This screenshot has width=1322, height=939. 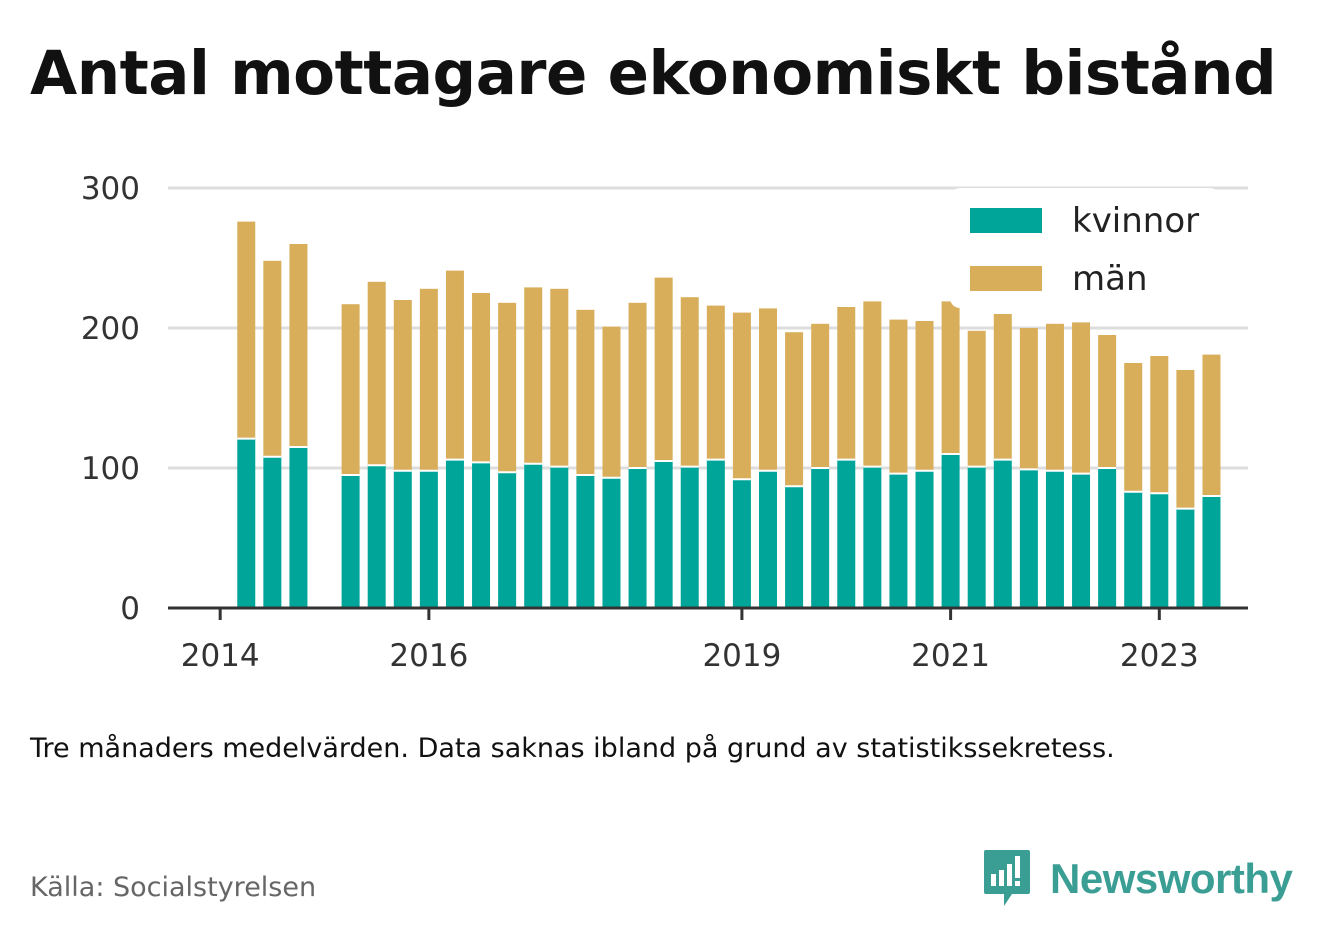 What do you see at coordinates (1171, 878) in the screenshot?
I see `brand-name: Newsworthy` at bounding box center [1171, 878].